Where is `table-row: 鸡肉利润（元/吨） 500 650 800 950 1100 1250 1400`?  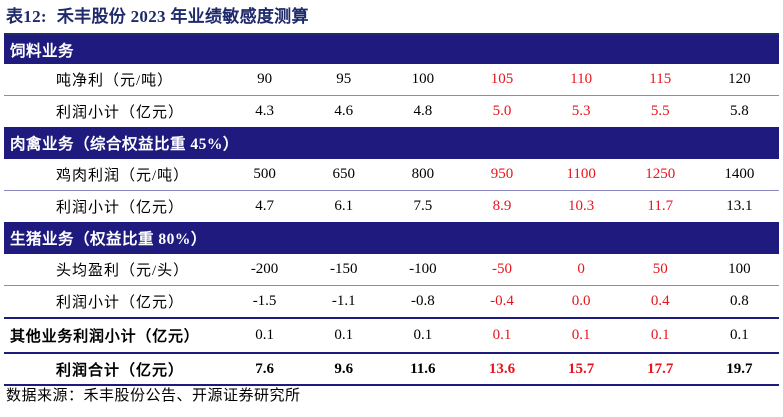 table-row: 鸡肉利润（元/吨） 500 650 800 950 1100 1250 1400 is located at coordinates (391, 175).